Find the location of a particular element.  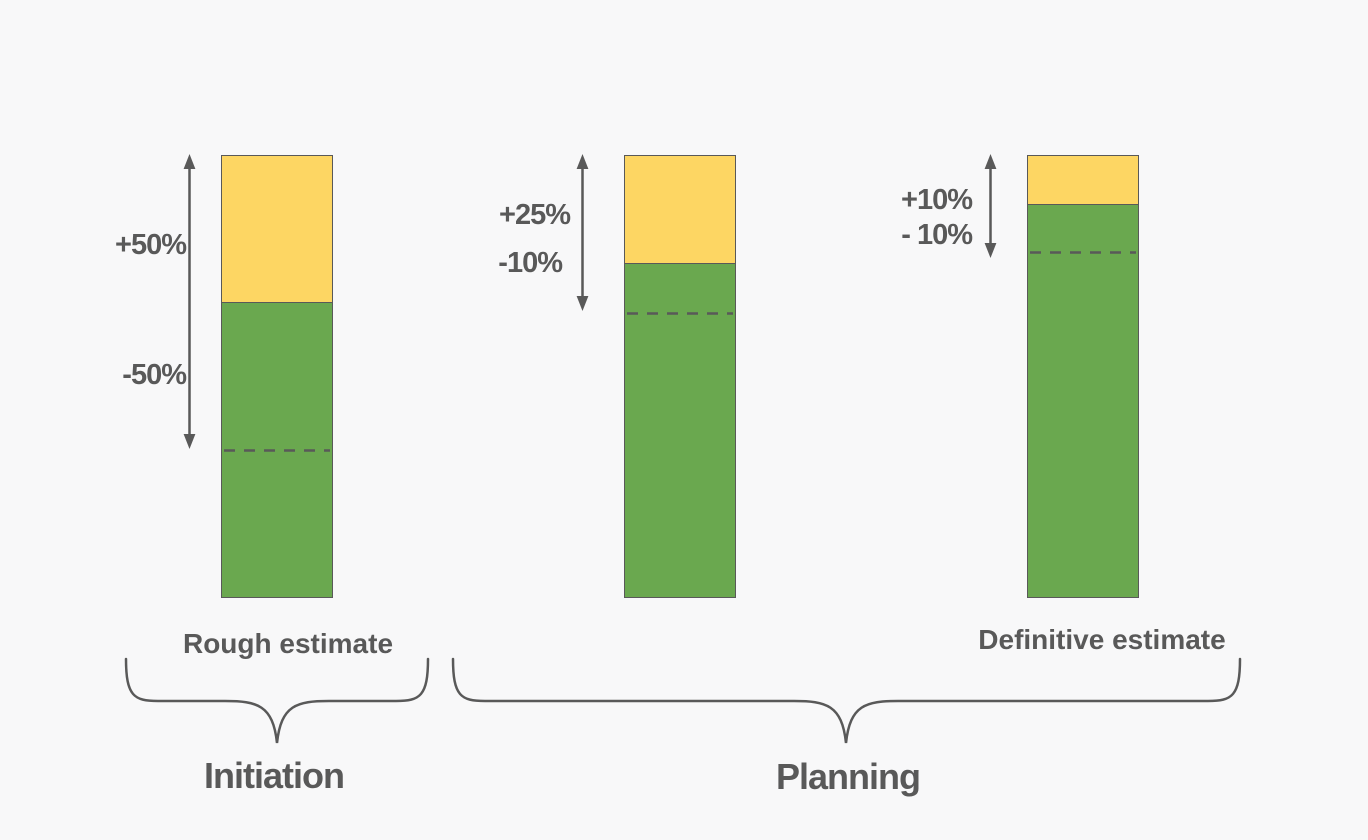

estimate-bar-middle is located at coordinates (680, 376).